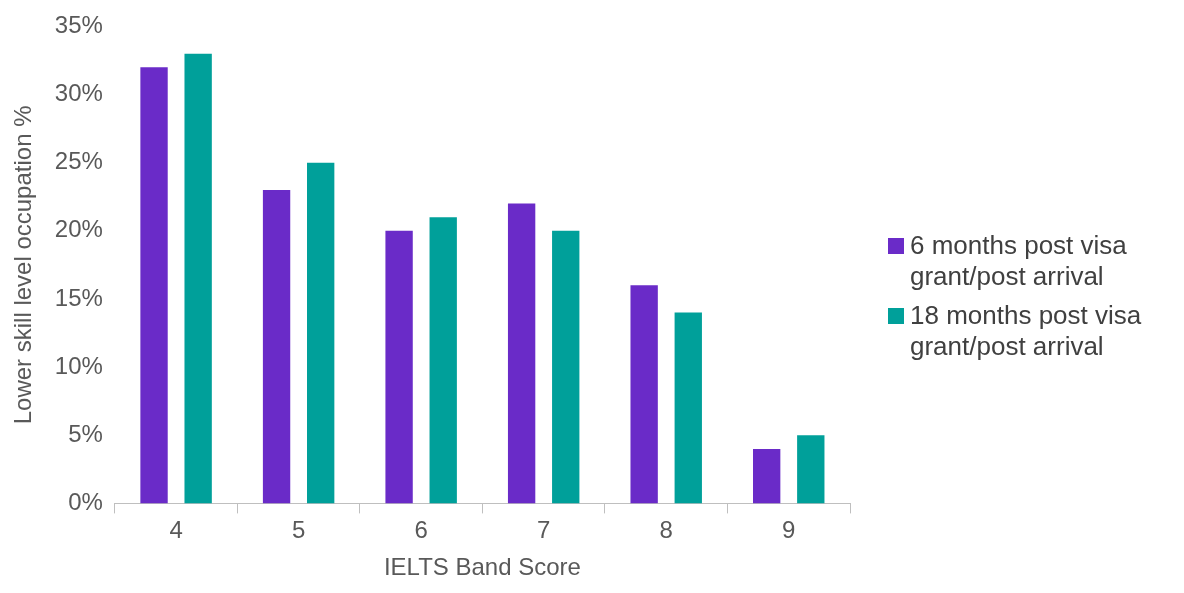 The image size is (1184, 593). I want to click on y-tick-label: 10%, so click(78, 365).